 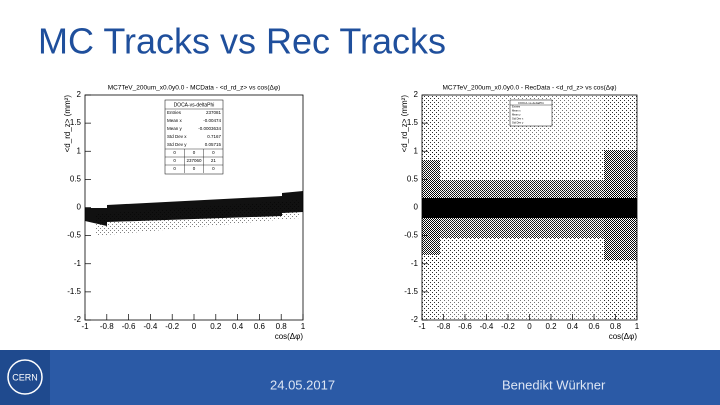 I want to click on scatter-cloud, so click(x=194, y=213).